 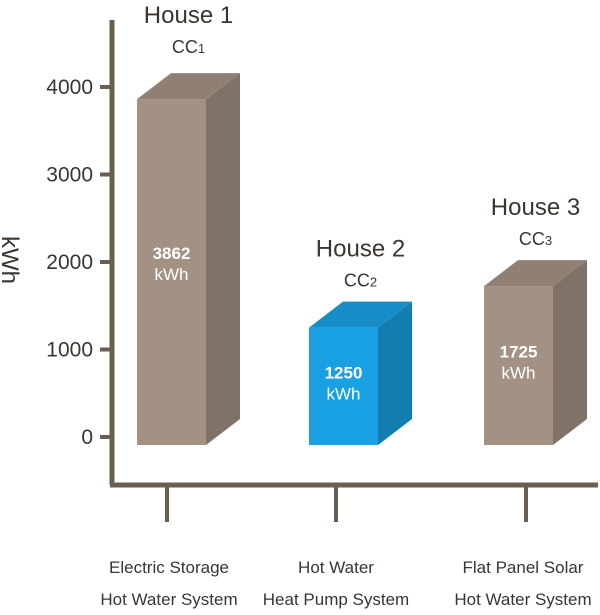 What do you see at coordinates (336, 567) in the screenshot?
I see `category-label: Hot Water` at bounding box center [336, 567].